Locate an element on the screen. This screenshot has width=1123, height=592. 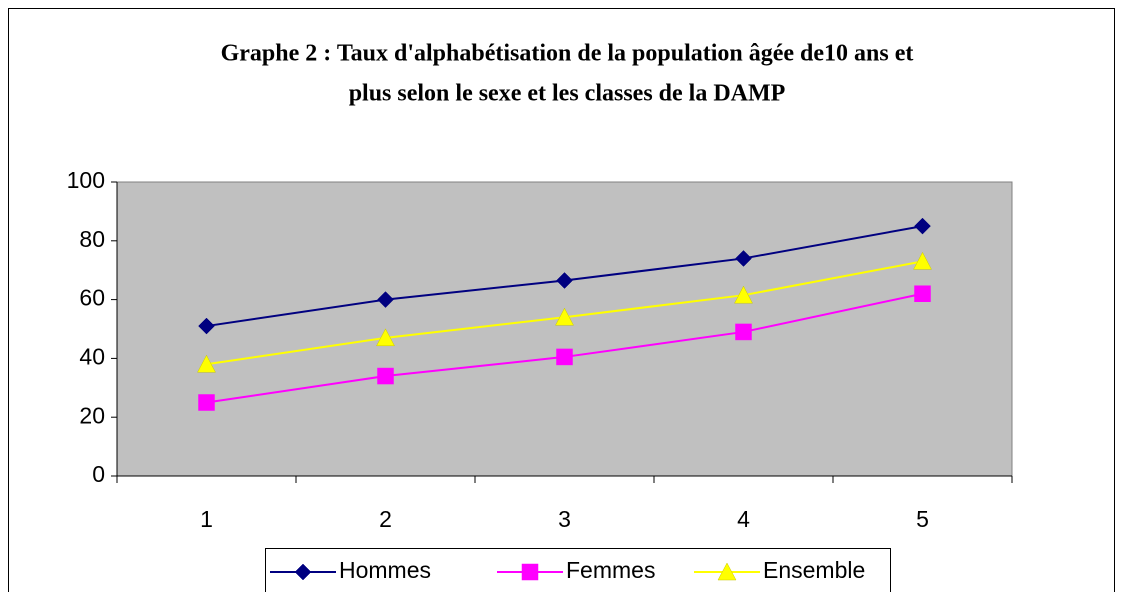
legend-label: Ensemble is located at coordinates (814, 570).